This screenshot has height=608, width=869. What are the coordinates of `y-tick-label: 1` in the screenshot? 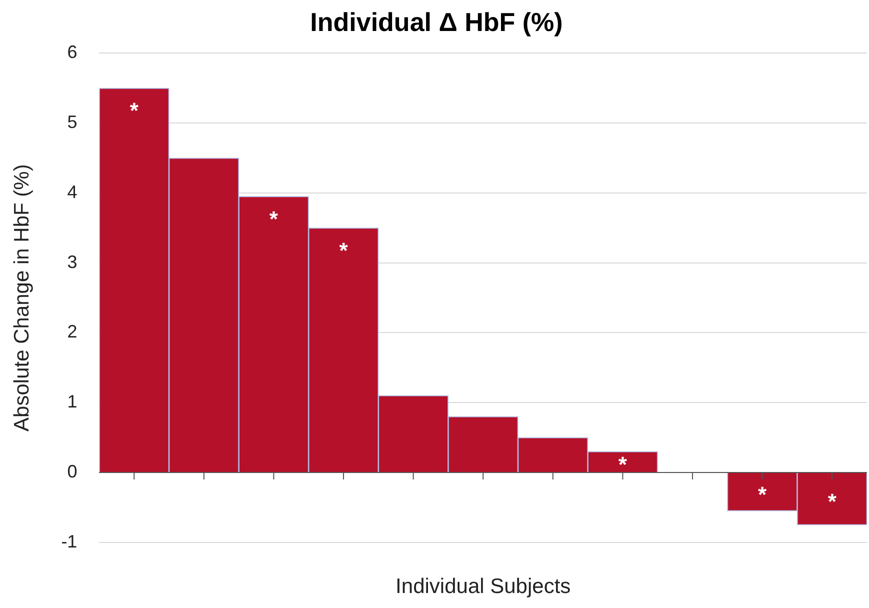 It's located at (72, 402).